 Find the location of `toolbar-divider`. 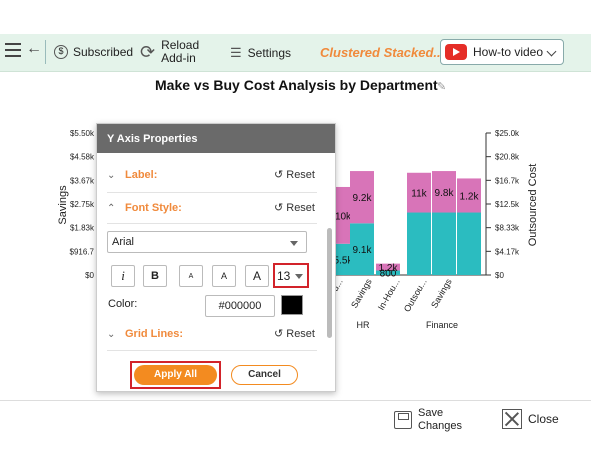

toolbar-divider is located at coordinates (45, 52).